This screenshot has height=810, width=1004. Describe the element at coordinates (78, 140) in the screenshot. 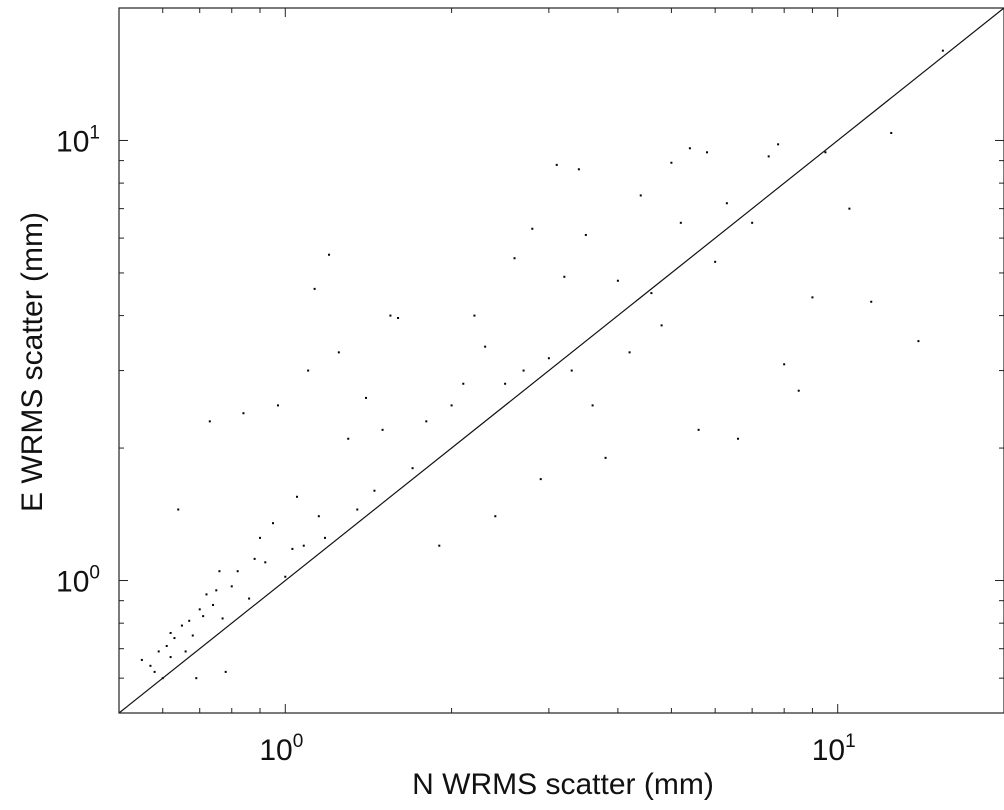

I see `y-tick-label: 10¹` at that location.